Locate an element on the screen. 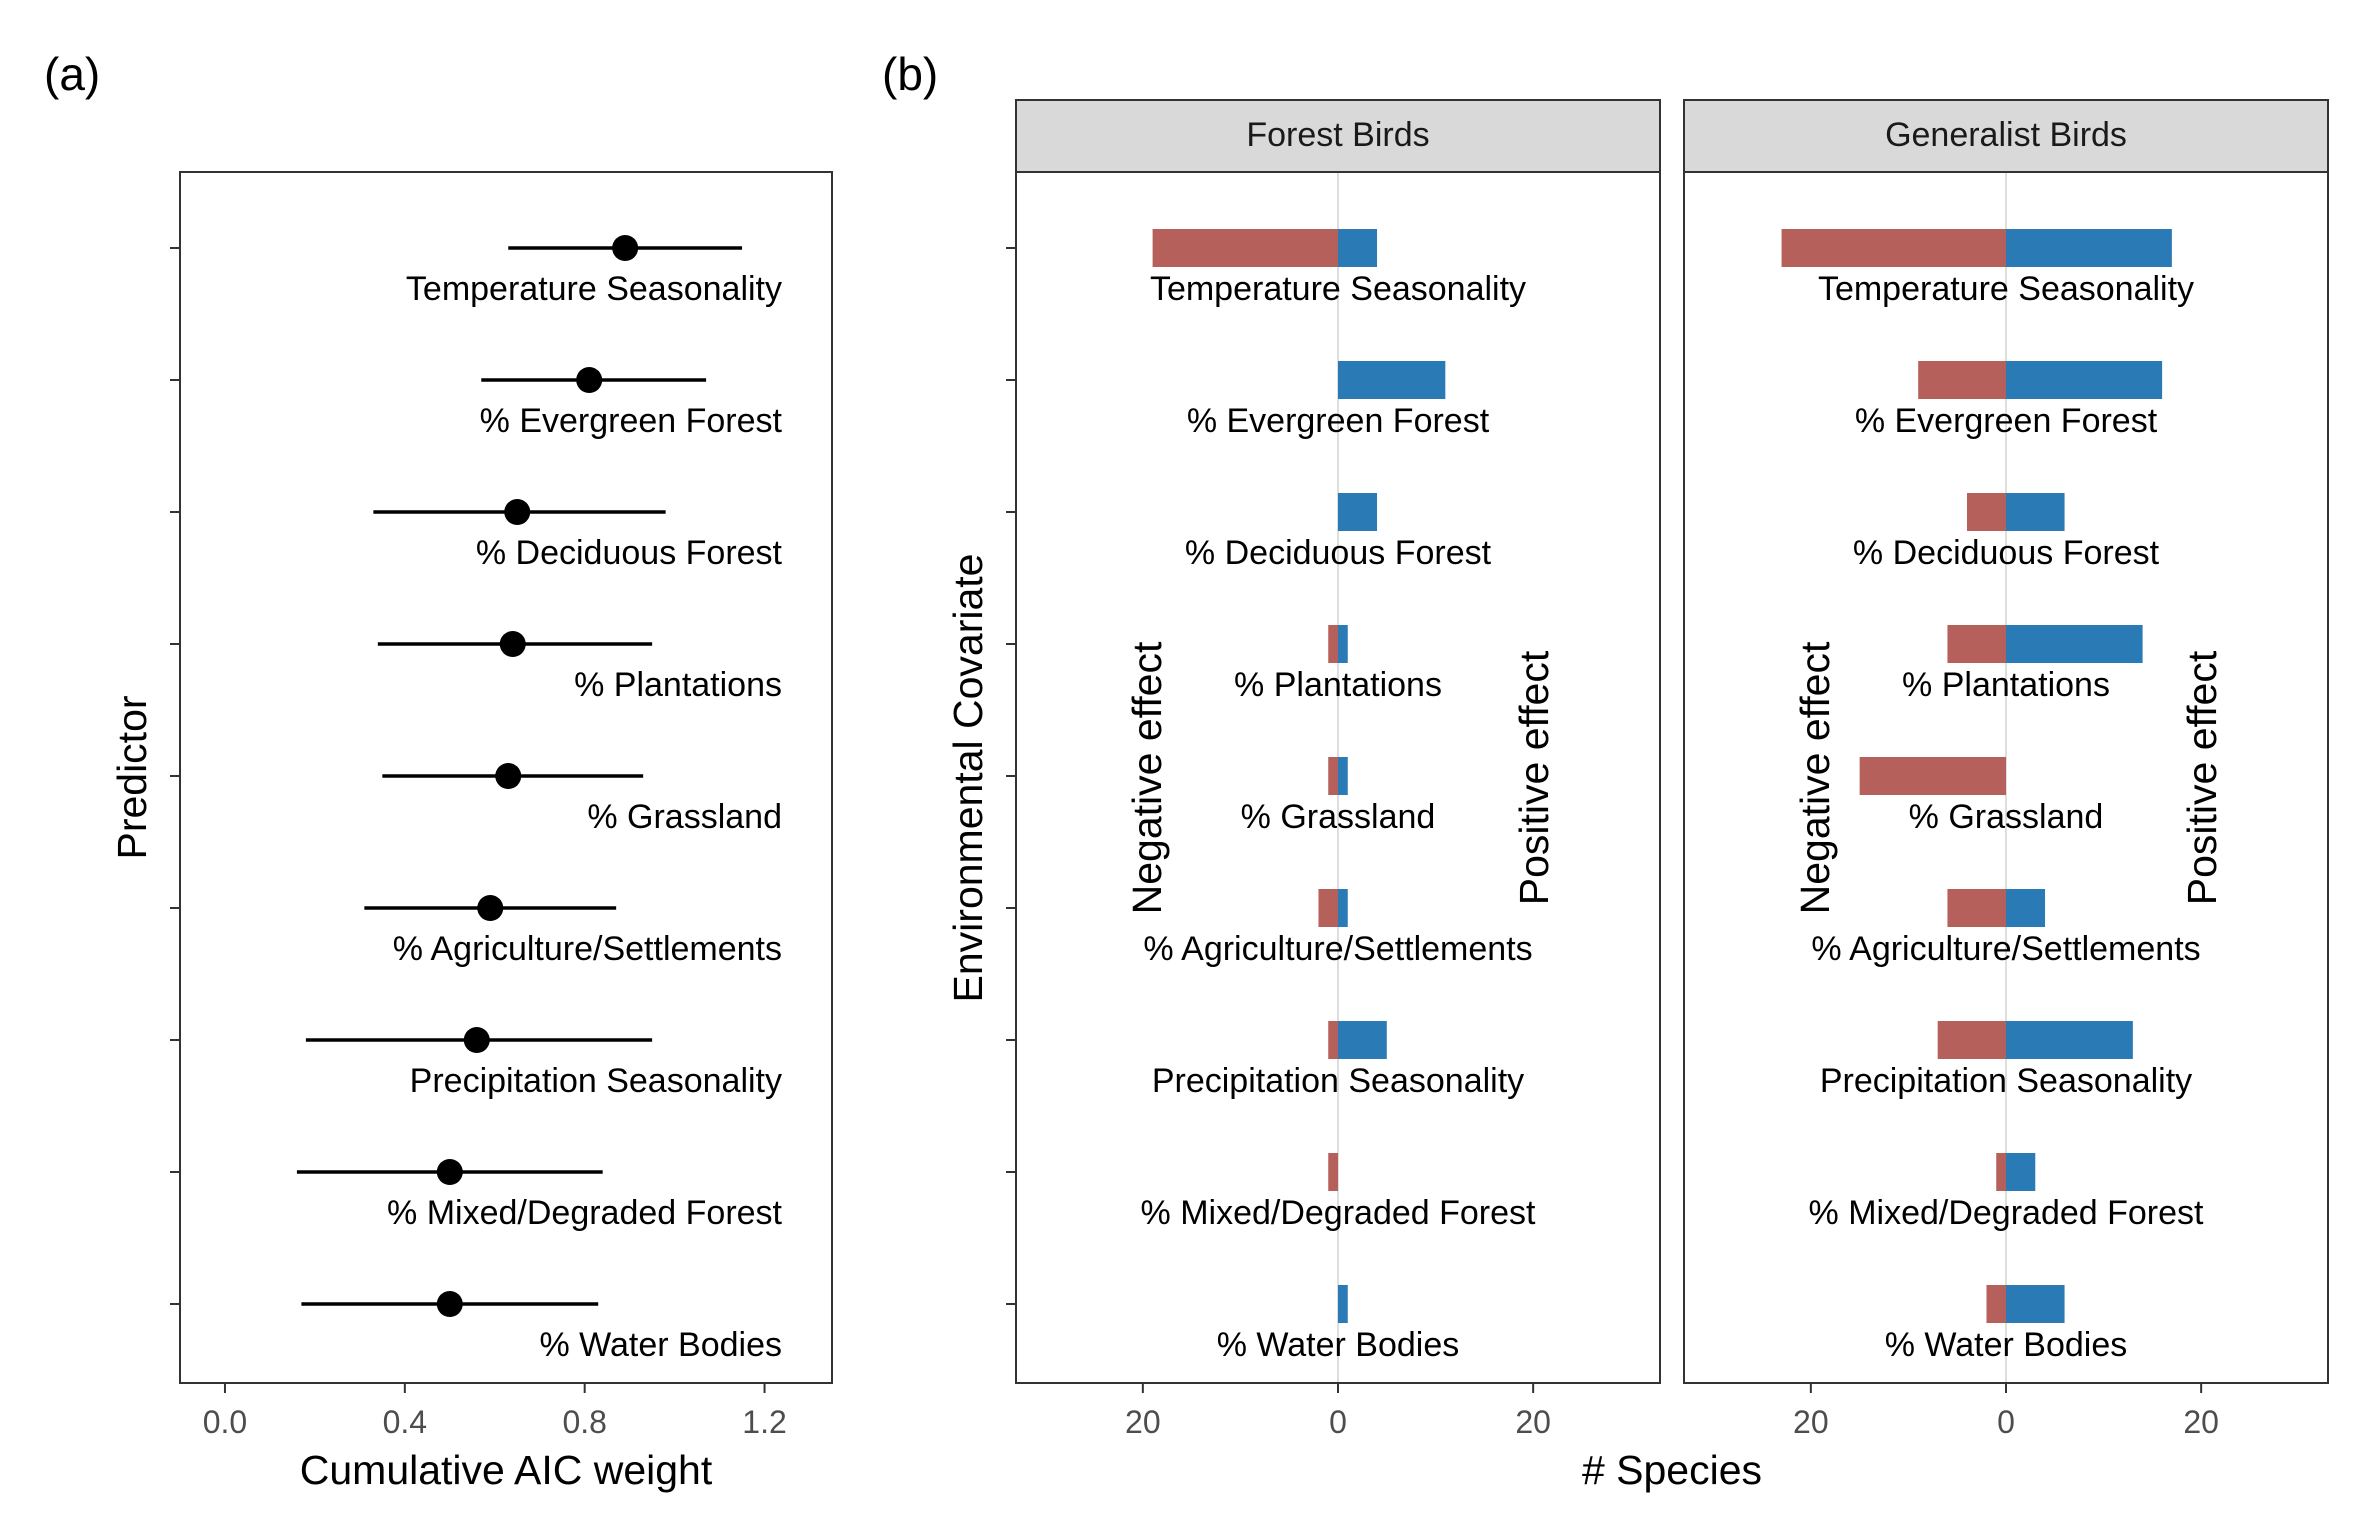  x-tick-label: 1.2 is located at coordinates (764, 1422).